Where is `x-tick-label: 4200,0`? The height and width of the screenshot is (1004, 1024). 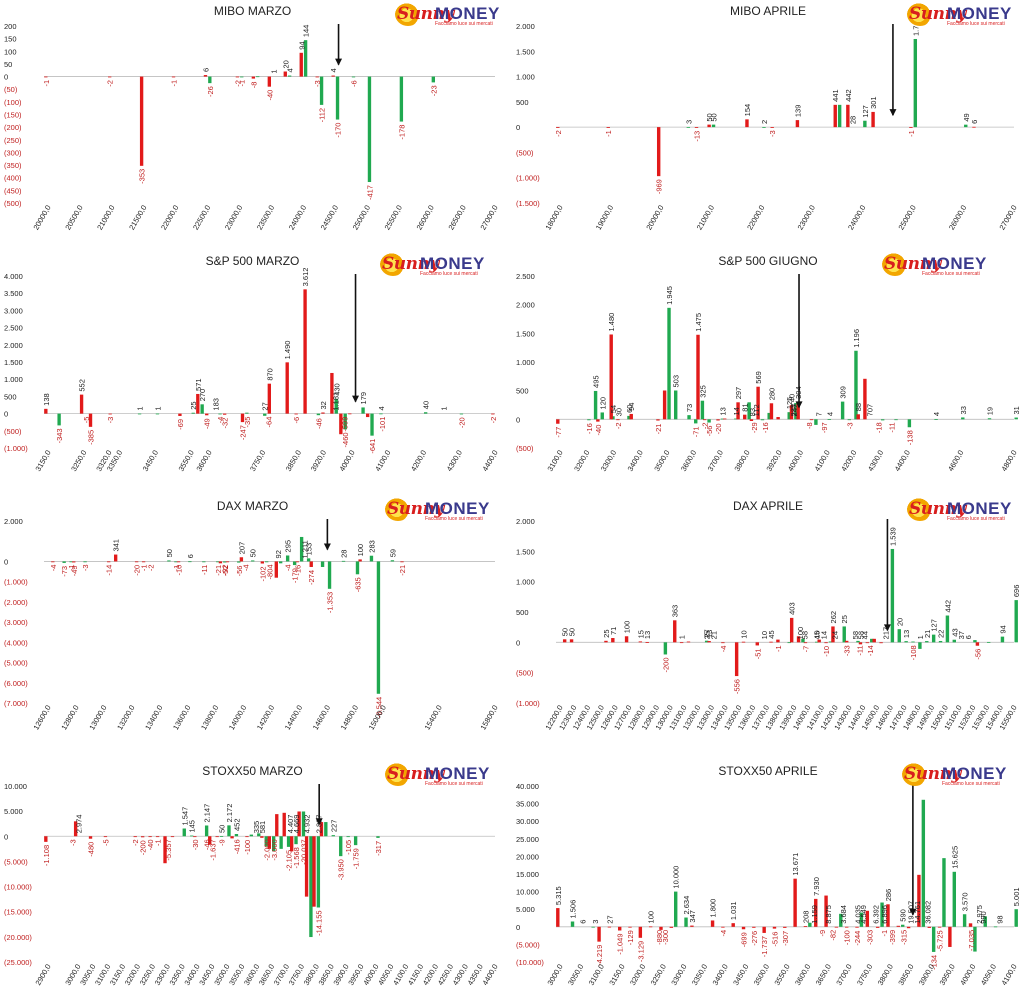 x-tick-label: 4200,0 is located at coordinates (848, 461).